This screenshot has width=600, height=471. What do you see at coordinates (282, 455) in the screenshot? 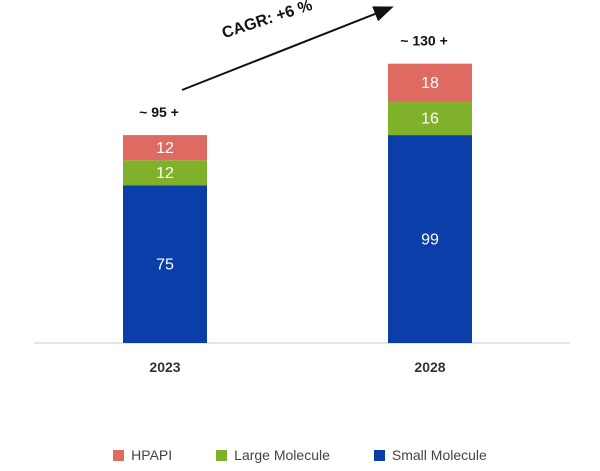
I see `legend-label-large-molecule: Large Molecule` at bounding box center [282, 455].